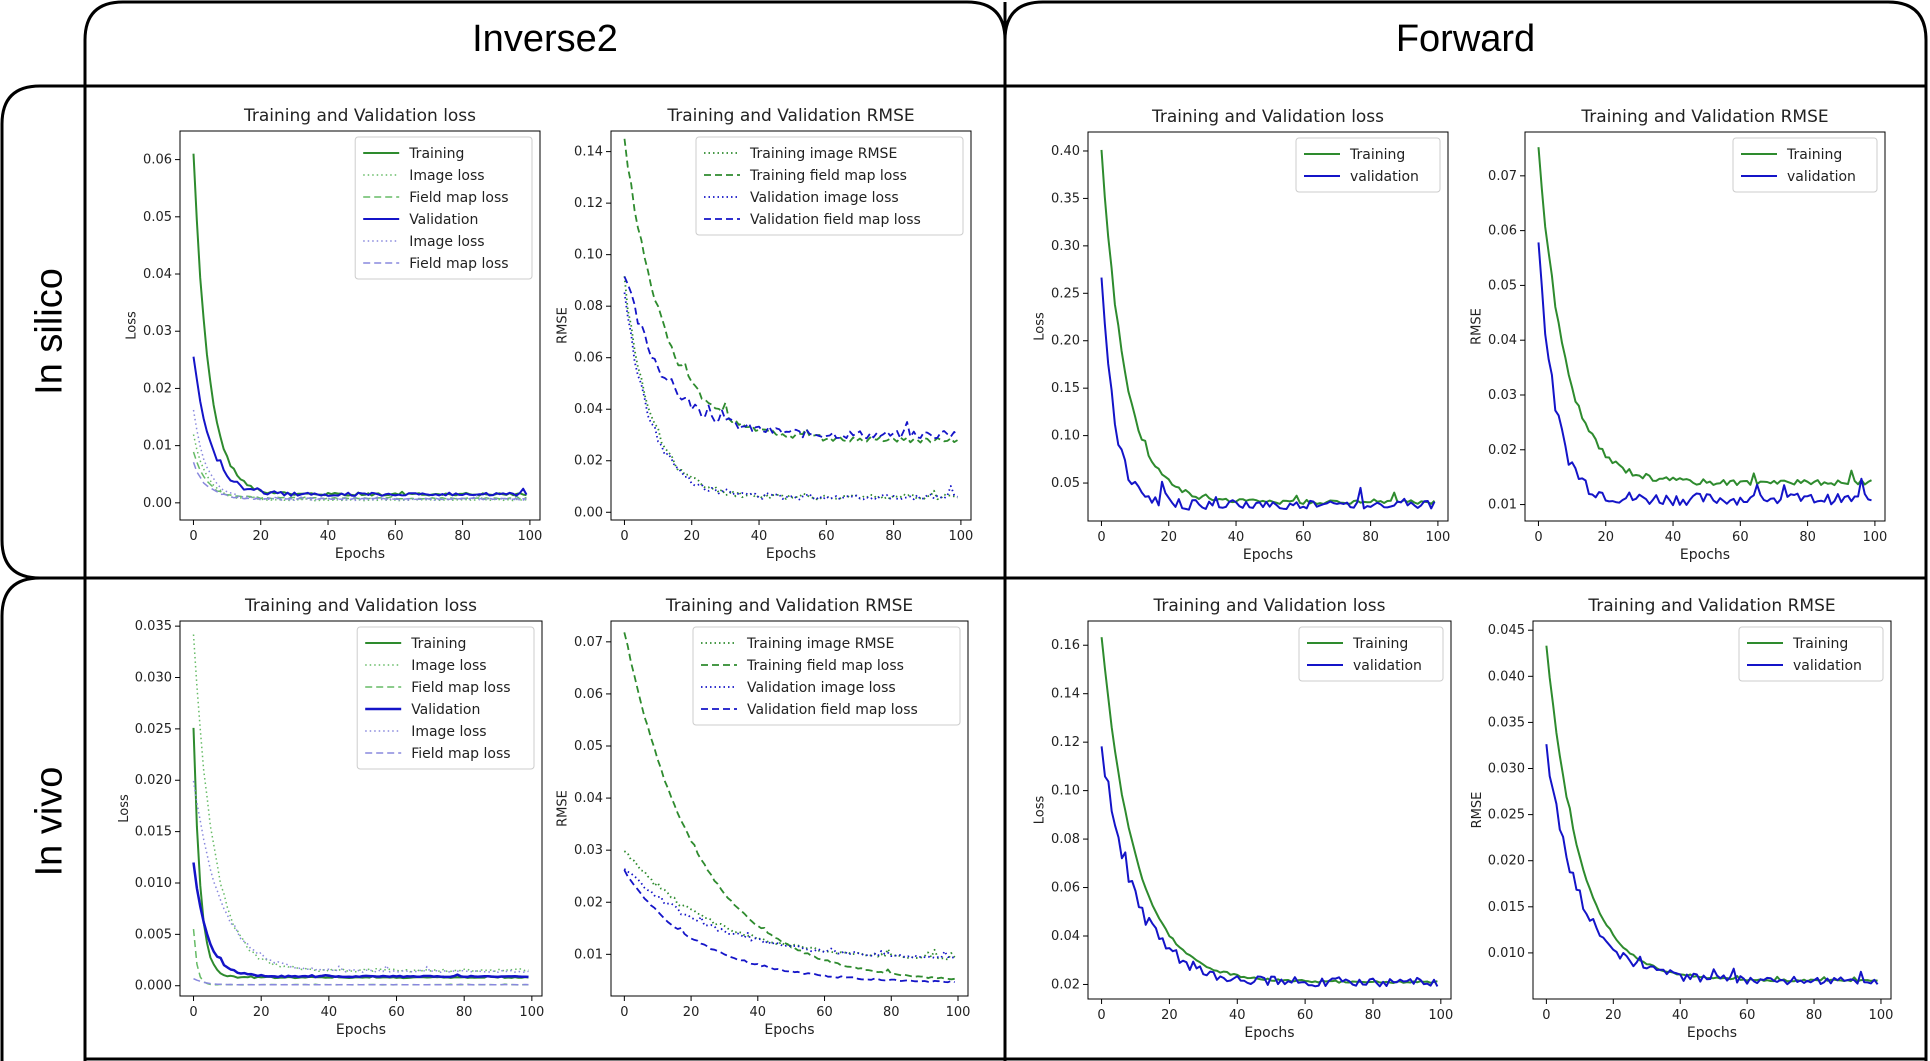 The height and width of the screenshot is (1061, 1930). What do you see at coordinates (157, 446) in the screenshot?
I see `y-tick-label: 0.01` at bounding box center [157, 446].